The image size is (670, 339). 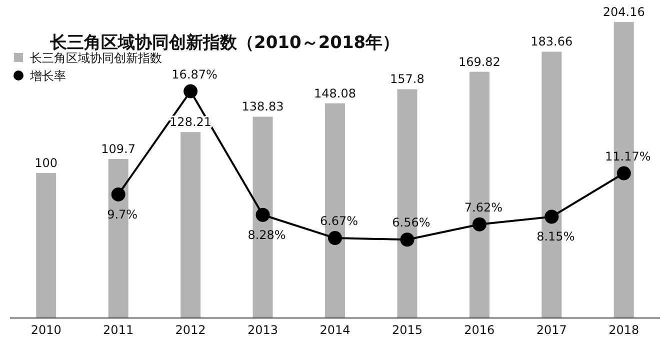 What do you see at coordinates (263, 330) in the screenshot?
I see `x-tick-label: 2013` at bounding box center [263, 330].